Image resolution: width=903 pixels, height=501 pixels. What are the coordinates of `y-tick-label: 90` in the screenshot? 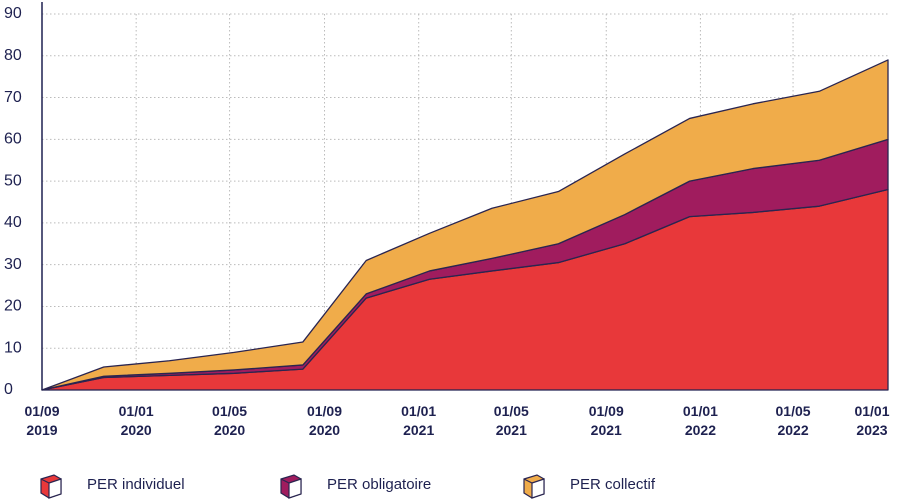 It's located at (13, 13).